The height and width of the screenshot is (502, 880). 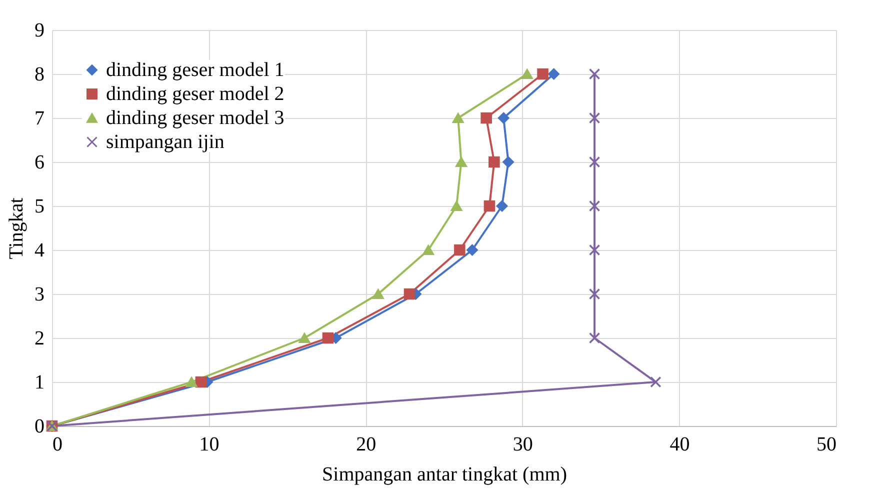 I want to click on legend-label: dinding geser model 2, so click(x=195, y=94).